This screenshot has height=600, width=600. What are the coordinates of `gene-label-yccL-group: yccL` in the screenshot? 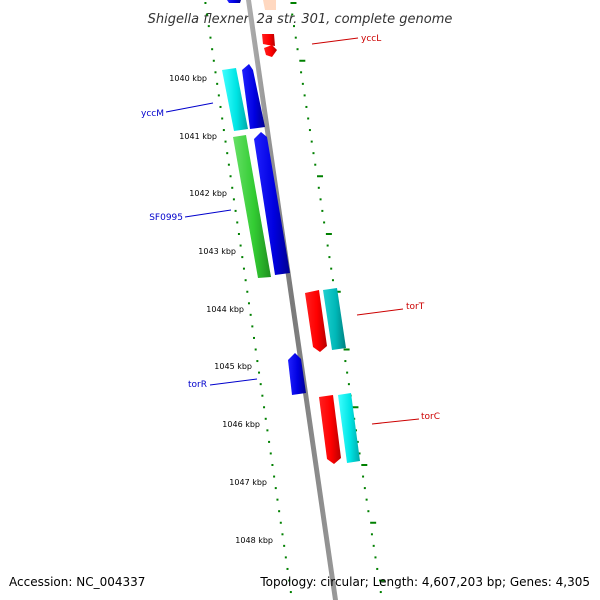 It's located at (346, 39).